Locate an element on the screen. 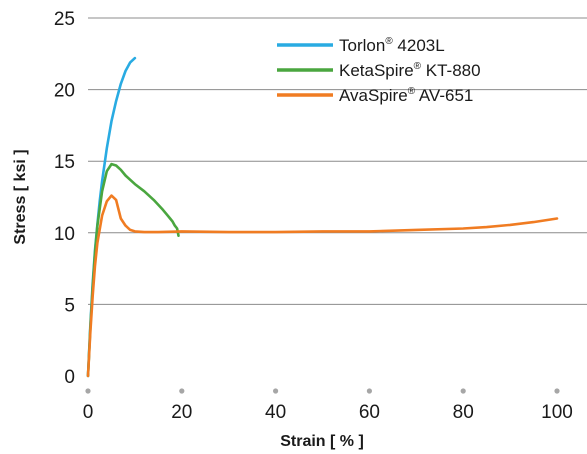 The height and width of the screenshot is (454, 587). x-tick-label: 0 is located at coordinates (88, 412).